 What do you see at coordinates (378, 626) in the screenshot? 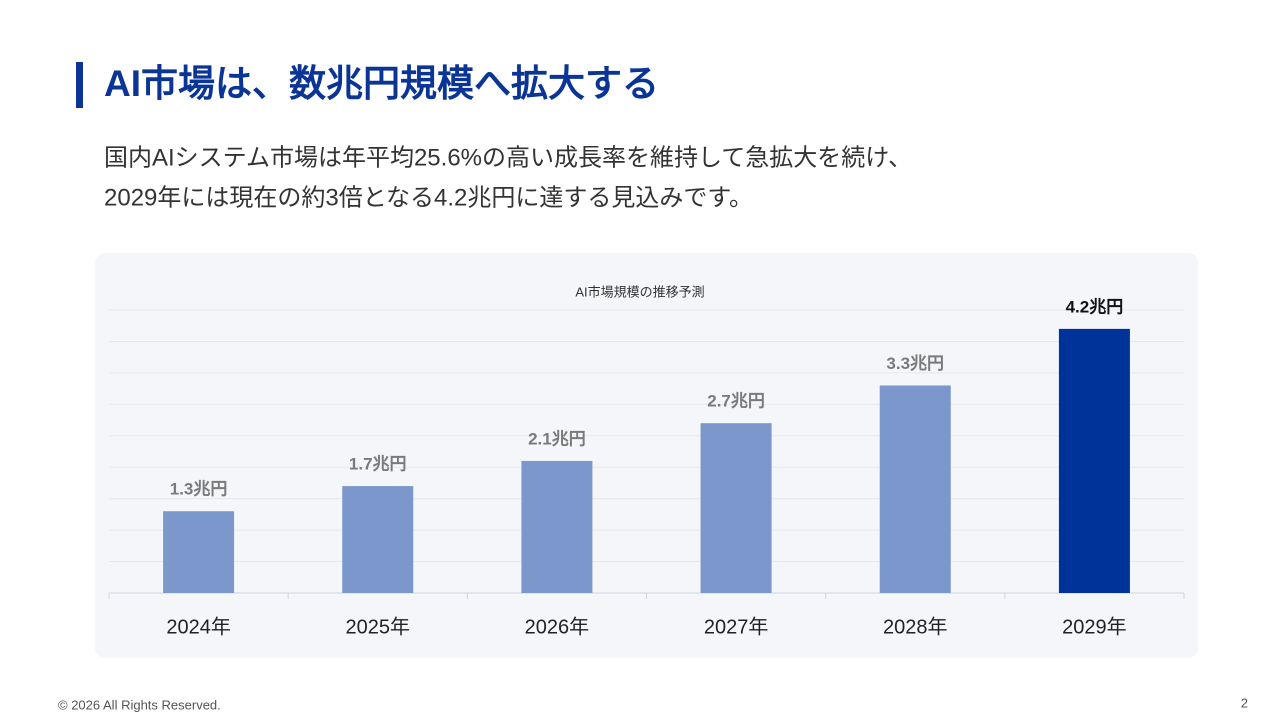
I see `x-tick-label: 2025年` at bounding box center [378, 626].